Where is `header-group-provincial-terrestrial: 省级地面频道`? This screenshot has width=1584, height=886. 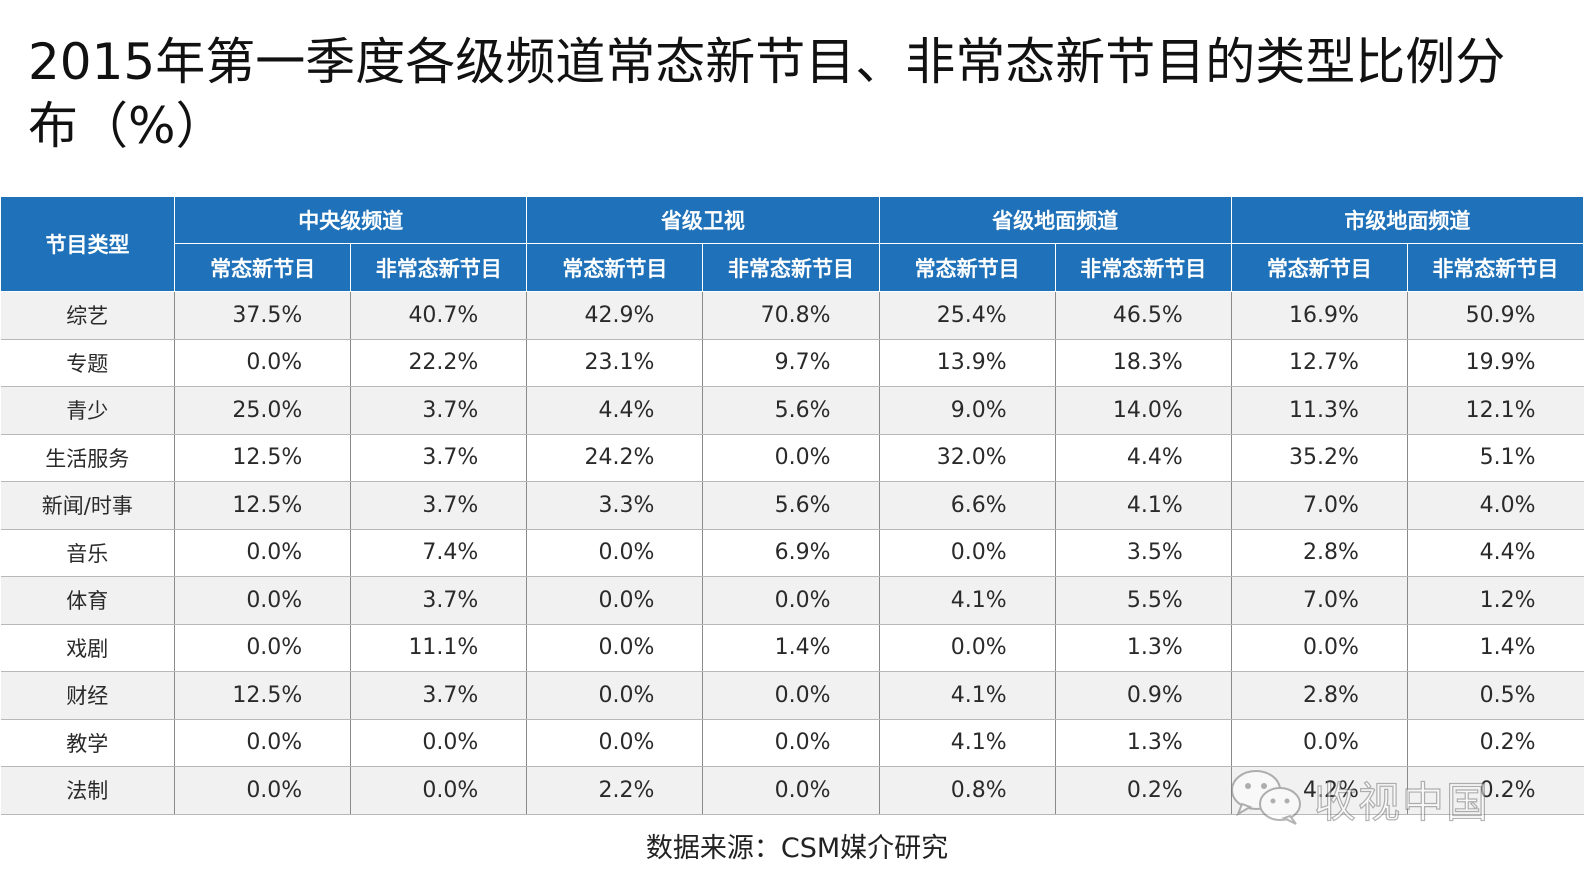
header-group-provincial-terrestrial: 省级地面频道 is located at coordinates (1055, 220).